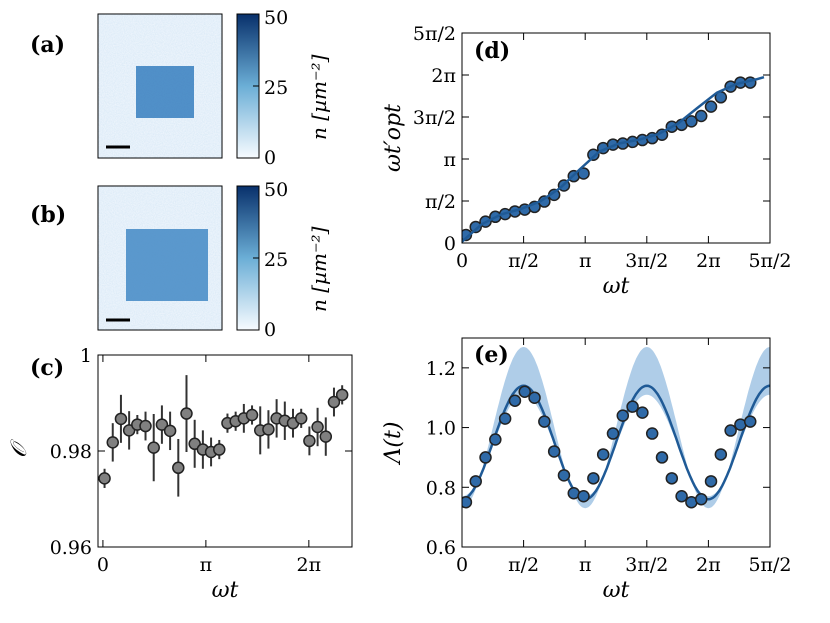 The width and height of the screenshot is (830, 623). Describe the element at coordinates (441, 429) in the screenshot. I see `y-tick-label: 1.0` at that location.